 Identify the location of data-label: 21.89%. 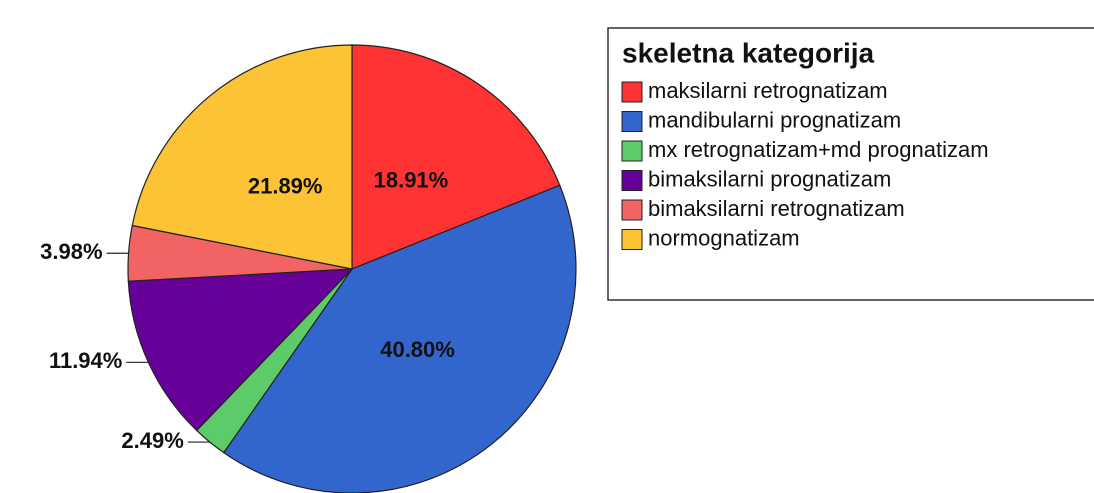
(285, 185).